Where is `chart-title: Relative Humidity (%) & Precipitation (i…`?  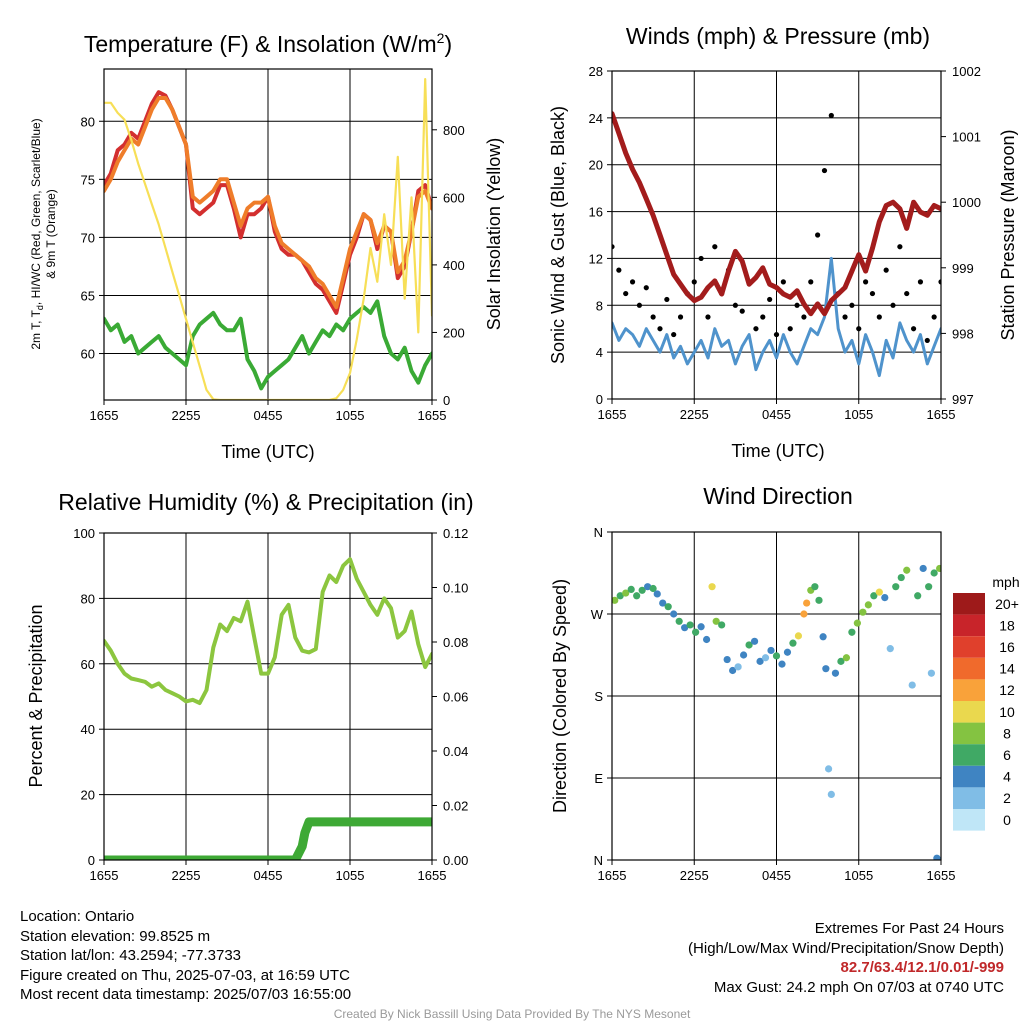
chart-title: Relative Humidity (%) & Precipitation (i… is located at coordinates (265, 502).